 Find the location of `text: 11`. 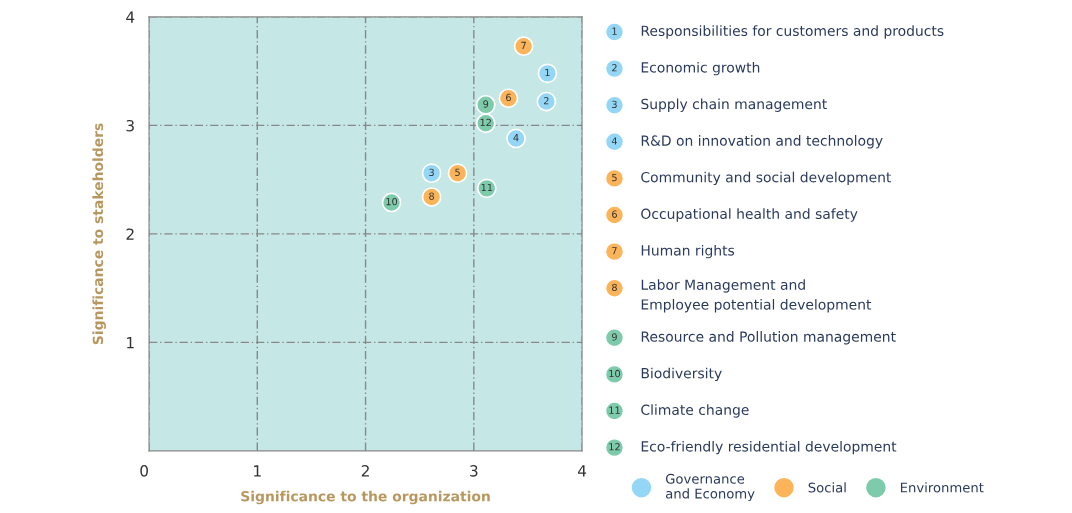

text: 11 is located at coordinates (614, 410).